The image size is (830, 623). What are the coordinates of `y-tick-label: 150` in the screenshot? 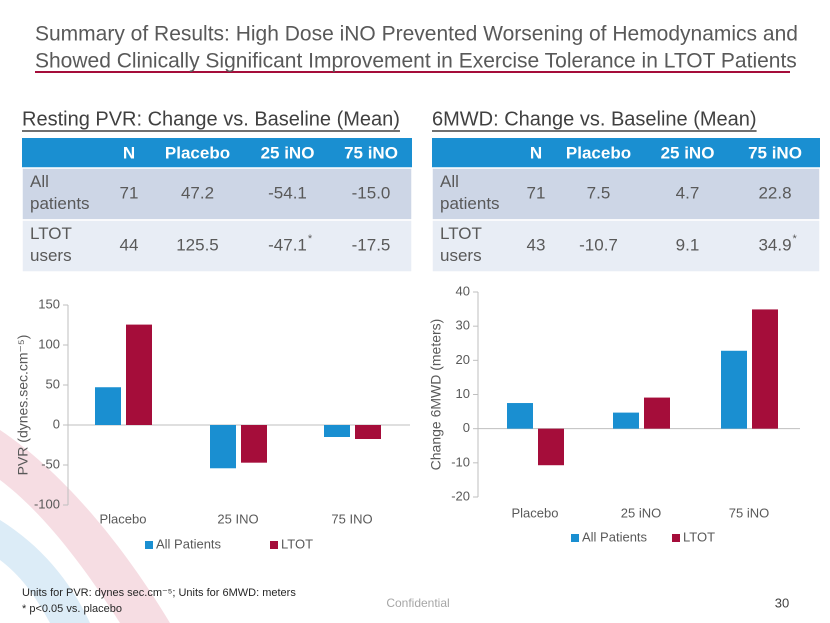 It's located at (49, 303).